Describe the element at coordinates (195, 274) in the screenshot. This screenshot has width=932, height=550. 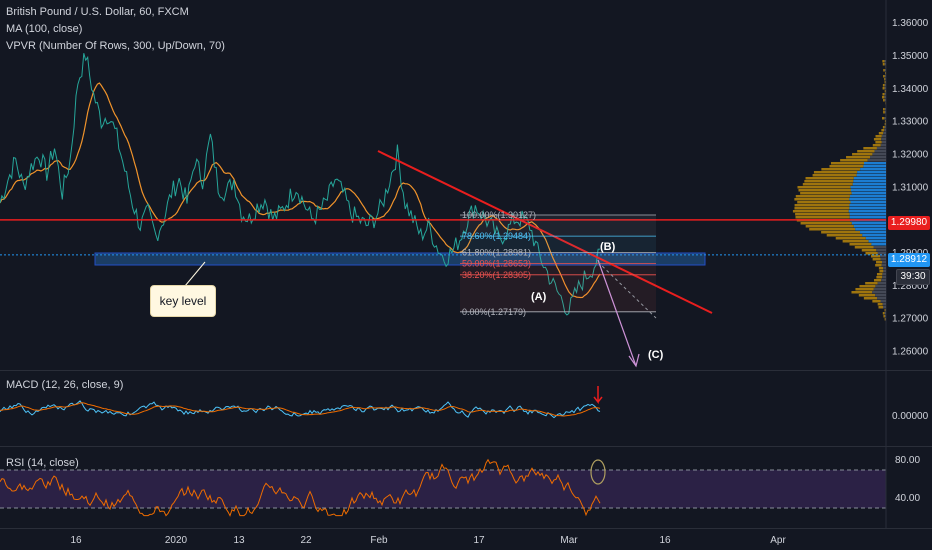
I see `callout-pointer` at that location.